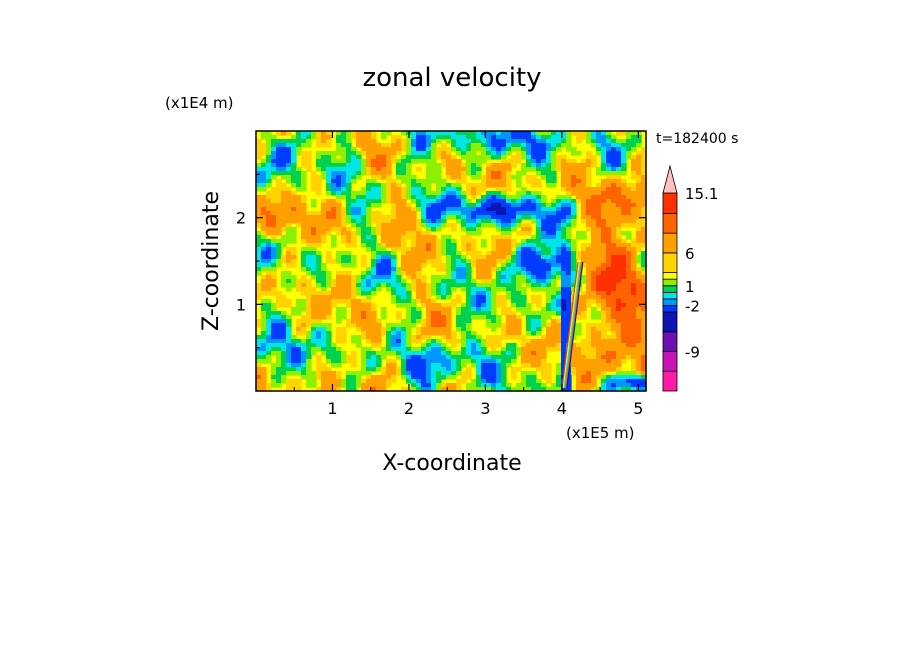  What do you see at coordinates (199, 103) in the screenshot?
I see `y-scale-label: (x1E4 m)` at bounding box center [199, 103].